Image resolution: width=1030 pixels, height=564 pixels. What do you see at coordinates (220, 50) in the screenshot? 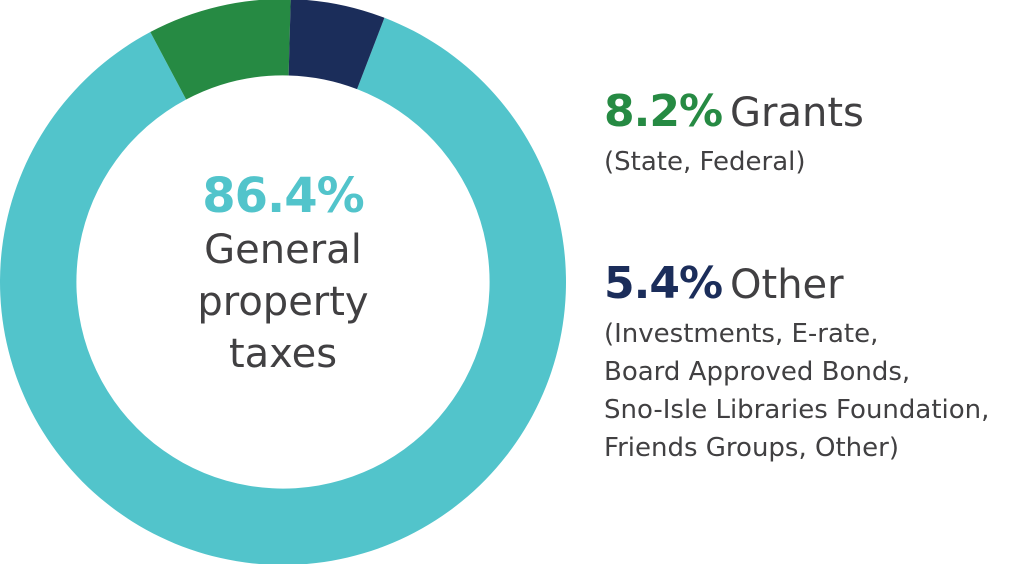
I see `slice-grants` at bounding box center [220, 50].